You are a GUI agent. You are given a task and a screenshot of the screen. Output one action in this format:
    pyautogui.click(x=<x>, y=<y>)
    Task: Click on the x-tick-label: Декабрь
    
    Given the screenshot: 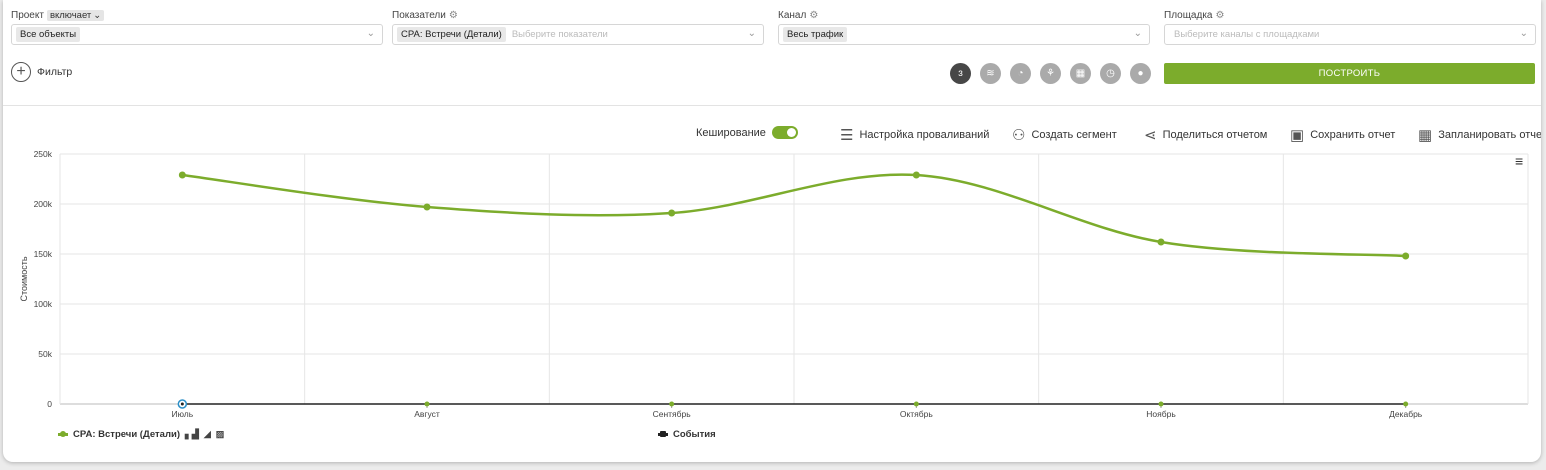 What is the action you would take?
    pyautogui.click(x=1406, y=414)
    